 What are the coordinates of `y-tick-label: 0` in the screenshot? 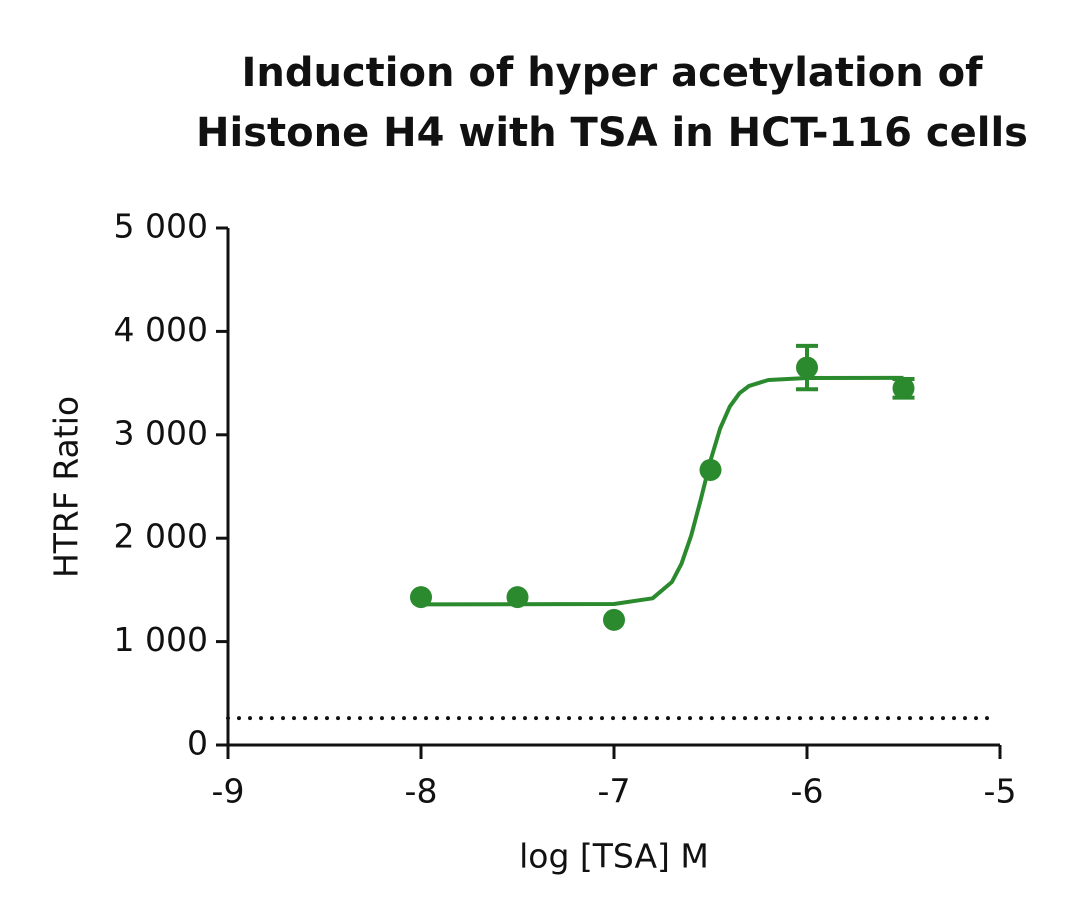 It's located at (197, 743).